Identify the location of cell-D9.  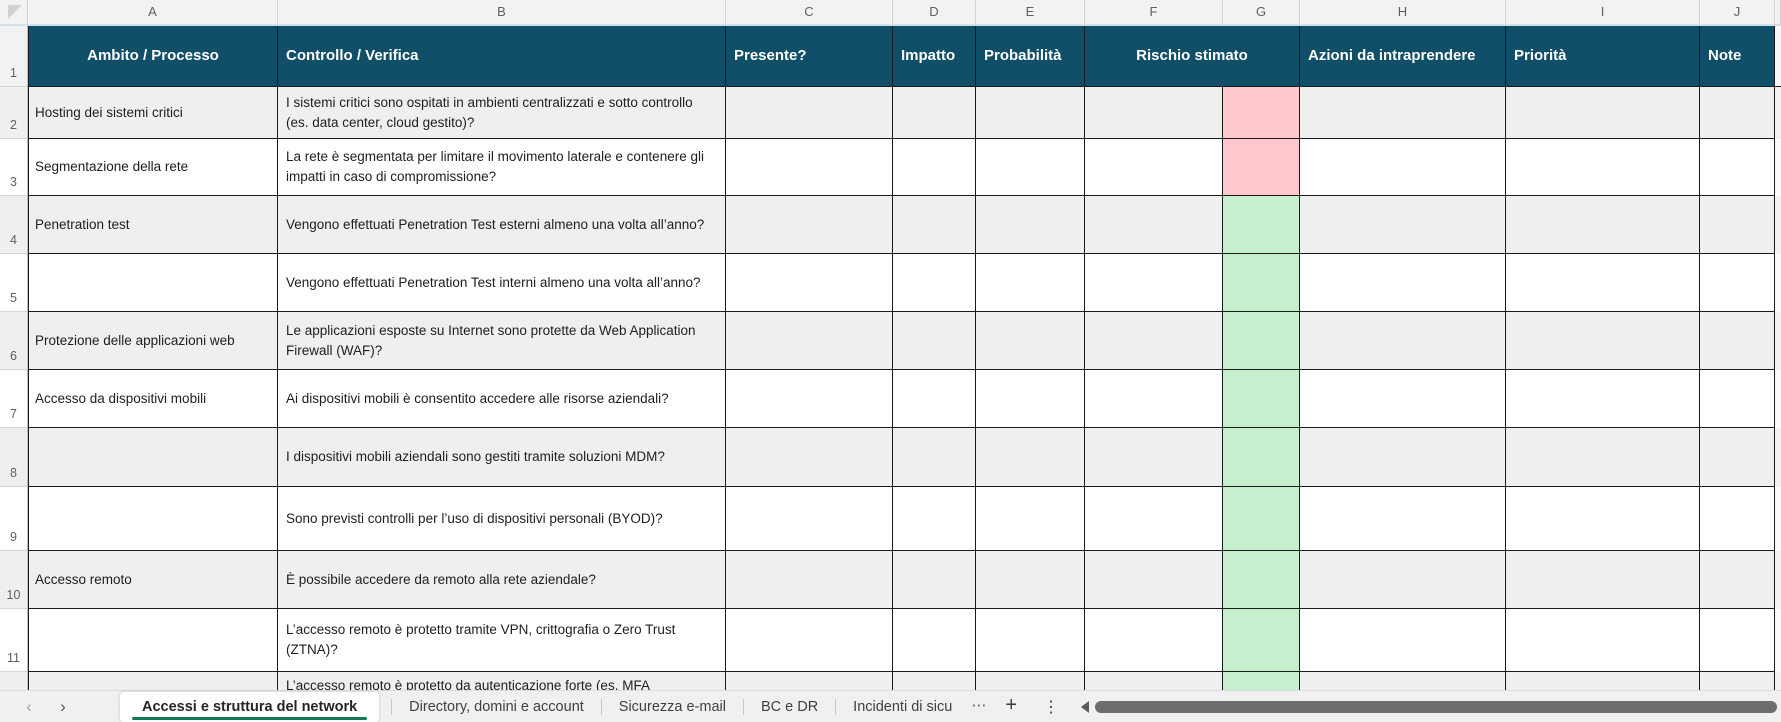
(934, 519).